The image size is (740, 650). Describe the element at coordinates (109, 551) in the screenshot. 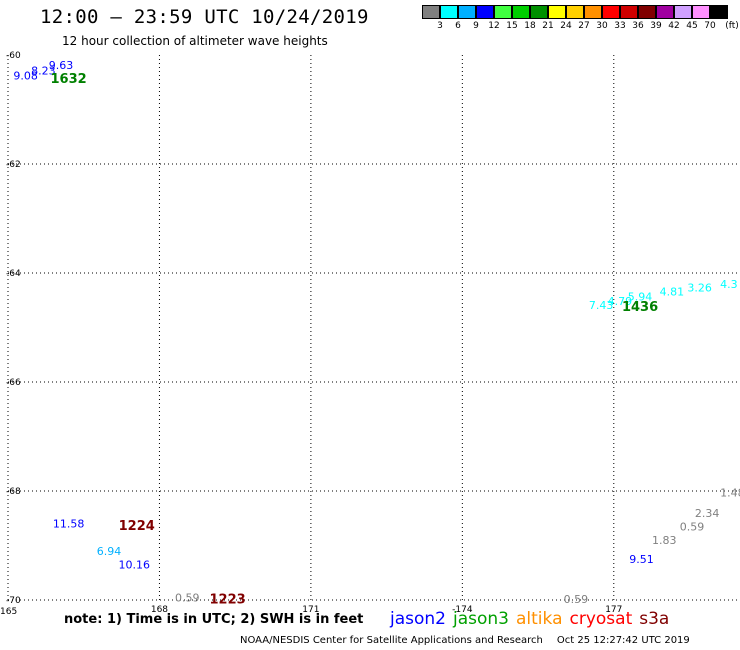

I see `wave-height-value: 6.94` at that location.